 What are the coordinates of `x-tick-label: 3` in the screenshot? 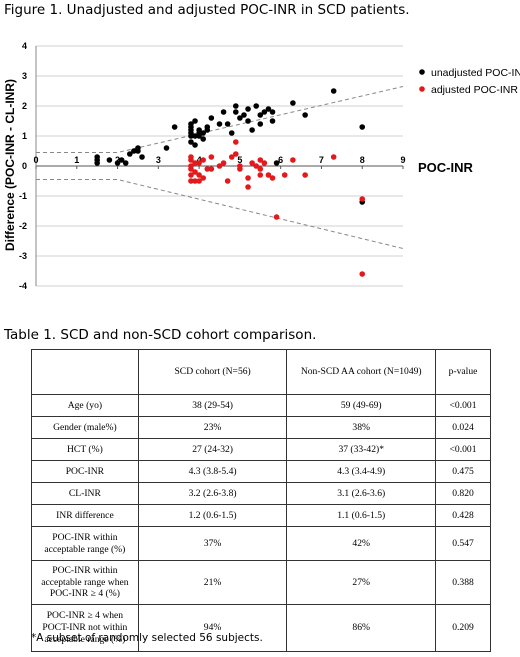 It's located at (158, 160).